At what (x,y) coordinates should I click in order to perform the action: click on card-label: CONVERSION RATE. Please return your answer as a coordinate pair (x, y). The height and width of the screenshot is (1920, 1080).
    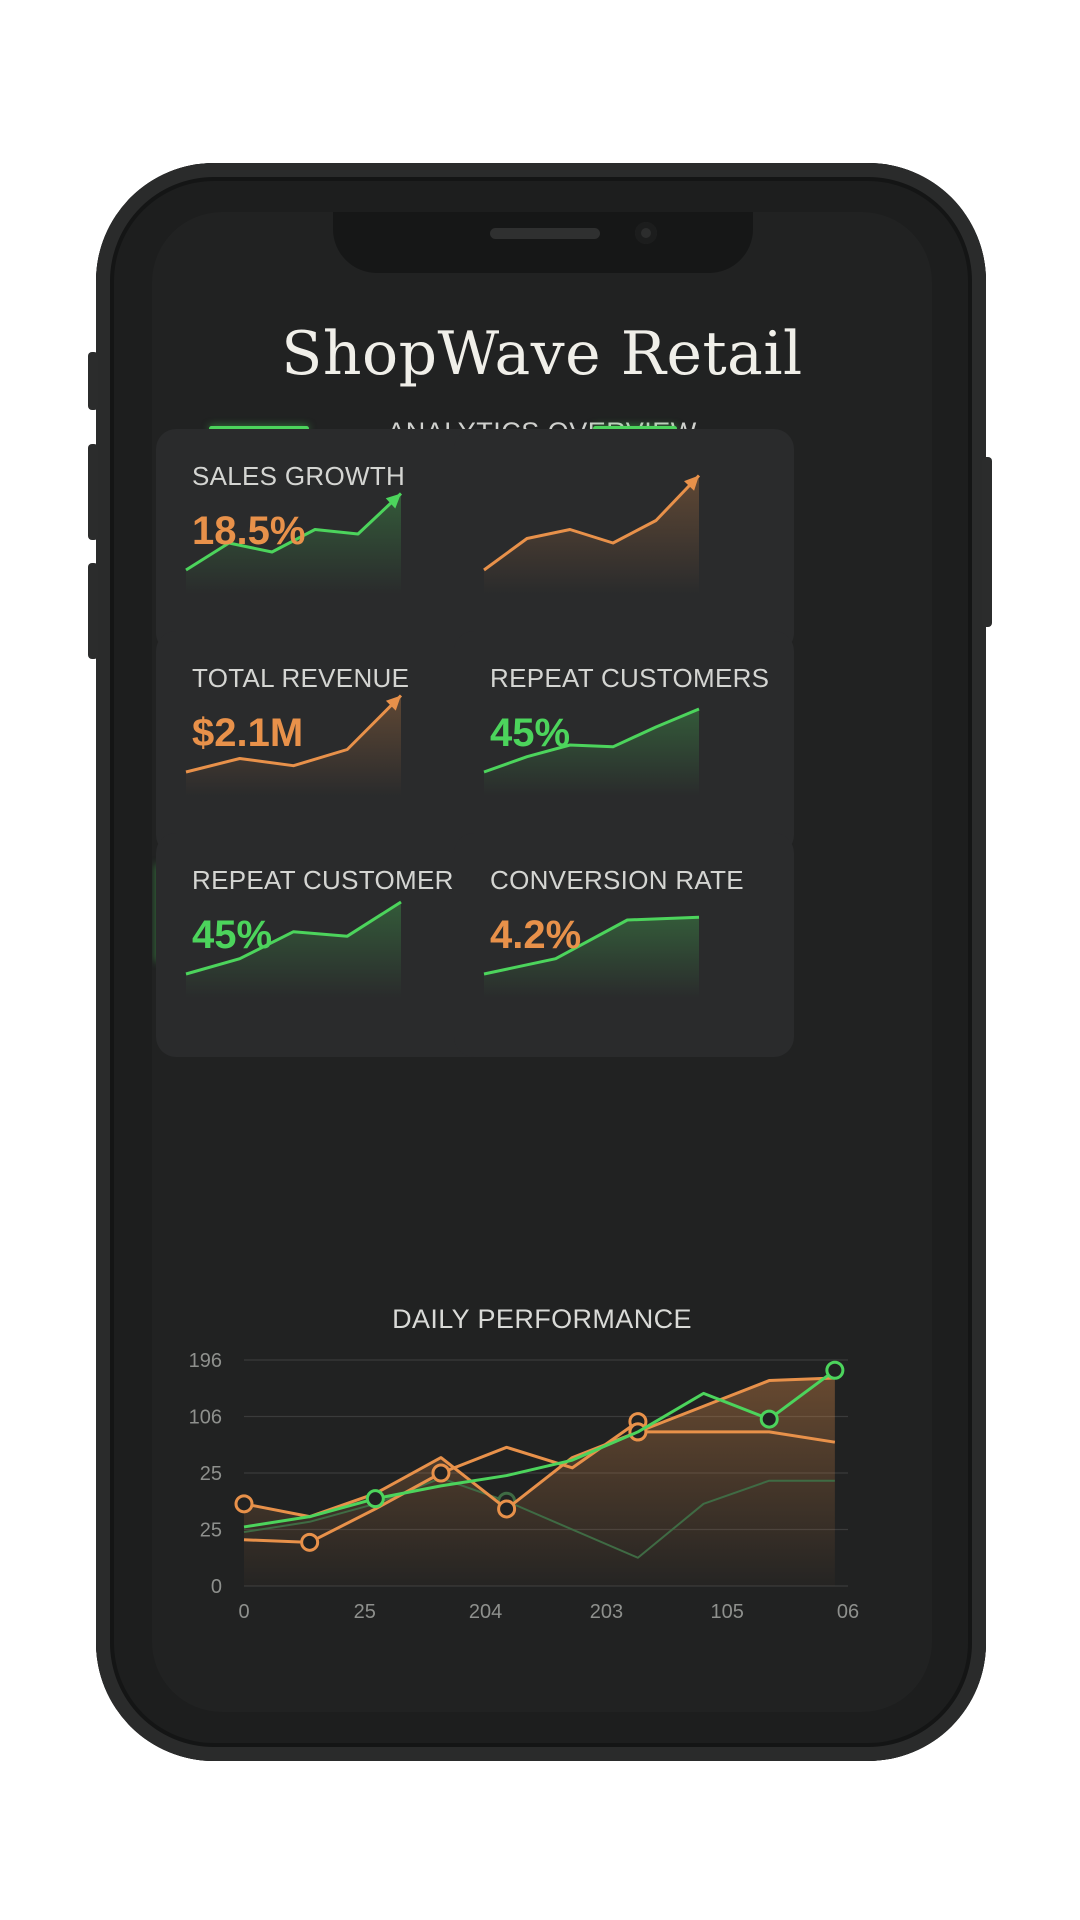
    Looking at the image, I should click on (617, 880).